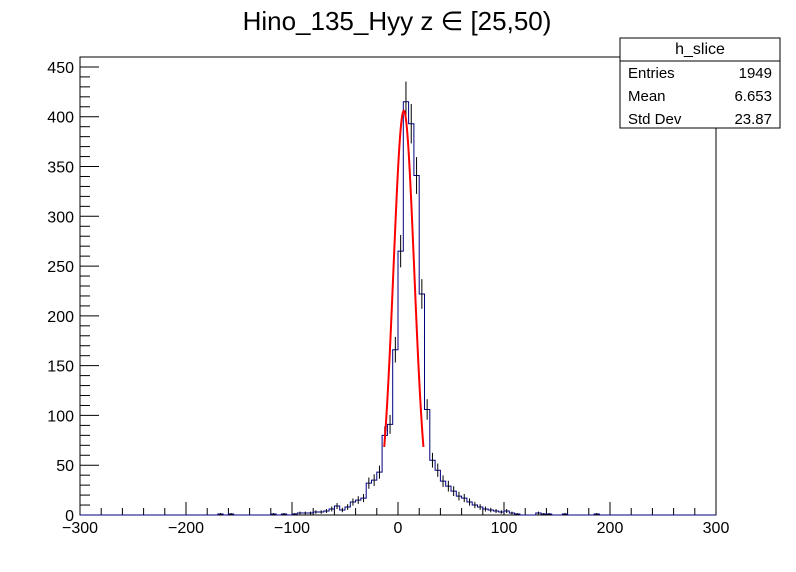  Describe the element at coordinates (65, 466) in the screenshot. I see `y-tick-label: 50` at that location.